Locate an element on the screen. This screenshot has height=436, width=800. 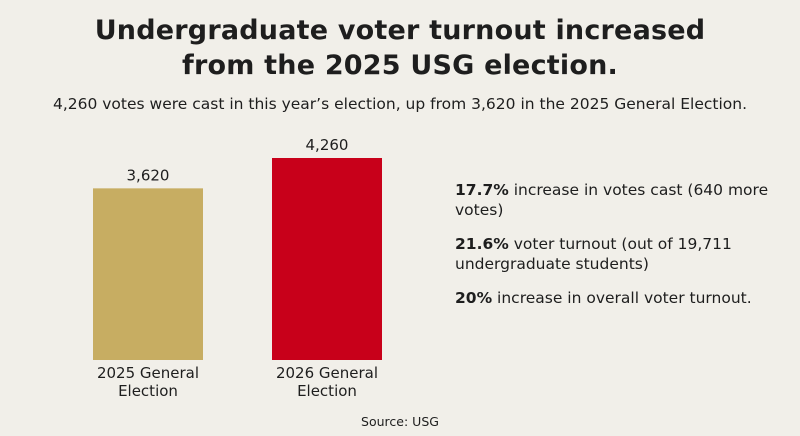
category-label-2025: 2025 General Election is located at coordinates (148, 382).